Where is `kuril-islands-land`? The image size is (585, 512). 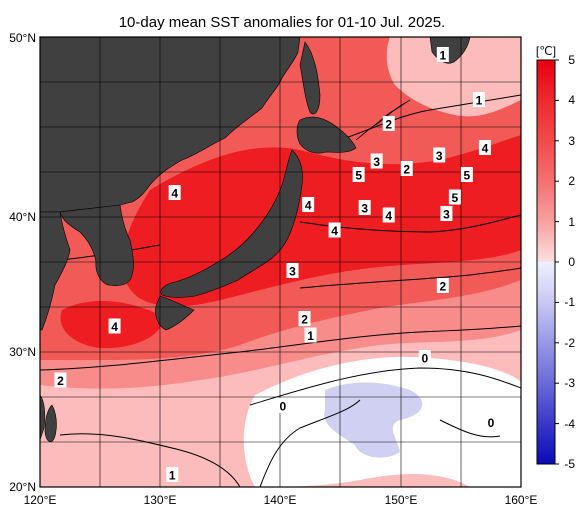
kuril-islands-land is located at coordinates (383, 120).